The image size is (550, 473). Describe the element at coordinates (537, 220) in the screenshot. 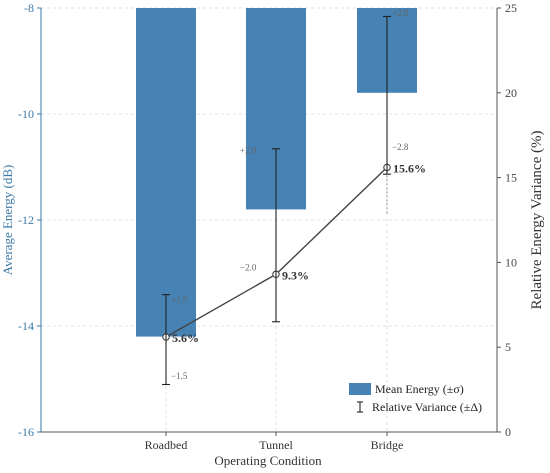

I see `right-axis-title: Relative Energy Variance (%)` at that location.